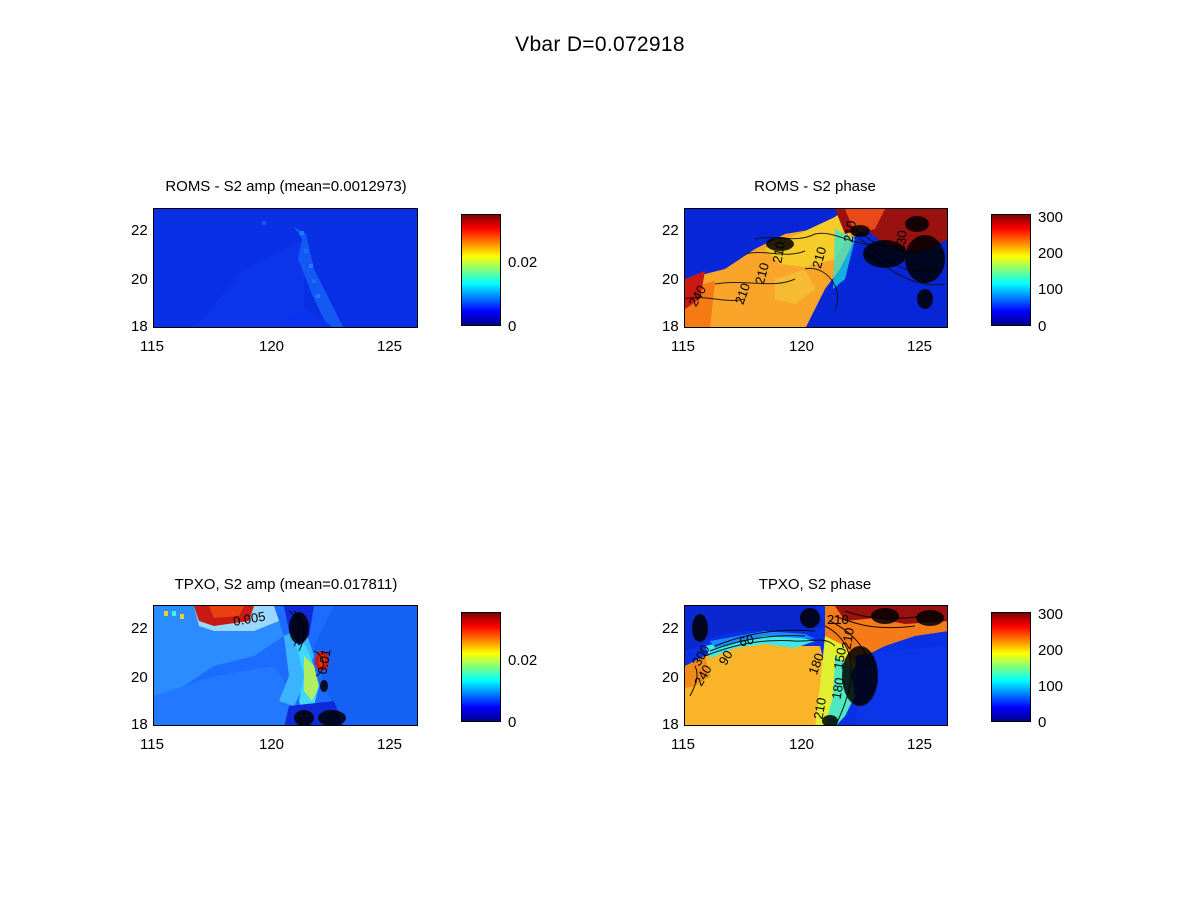 The width and height of the screenshot is (1200, 900). What do you see at coordinates (286, 186) in the screenshot?
I see `panel-title: ROMS - S2 amp (mean=0.0012973)` at bounding box center [286, 186].